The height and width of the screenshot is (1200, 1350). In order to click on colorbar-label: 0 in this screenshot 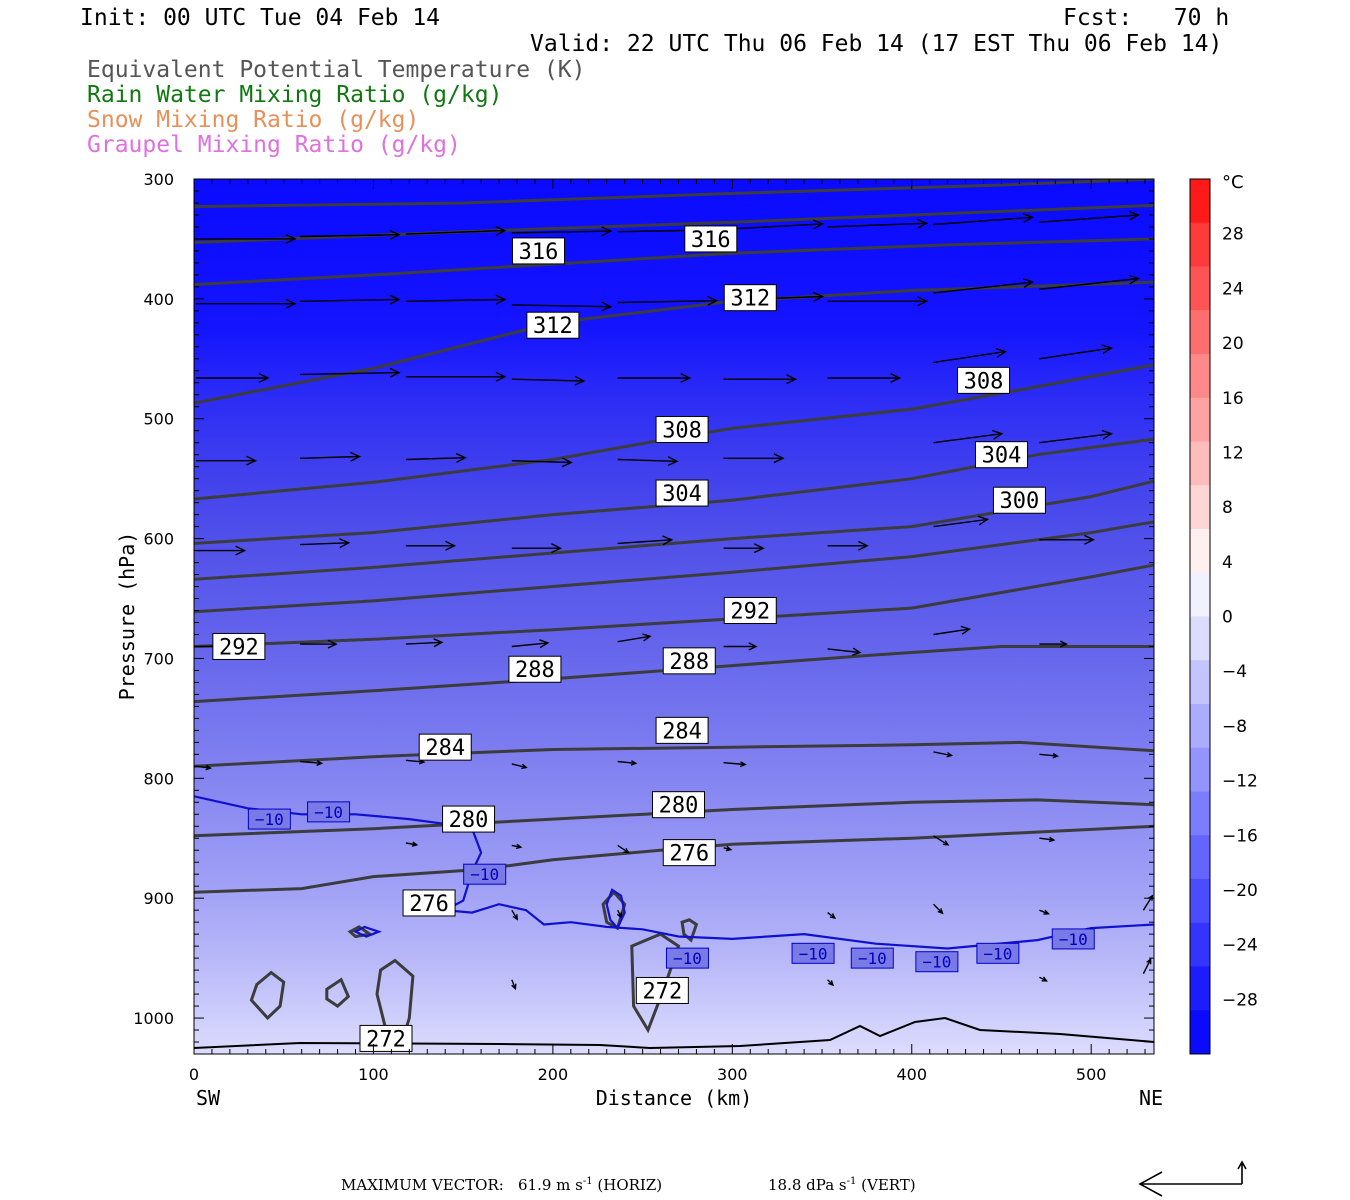, I will do `click(1227, 618)`.